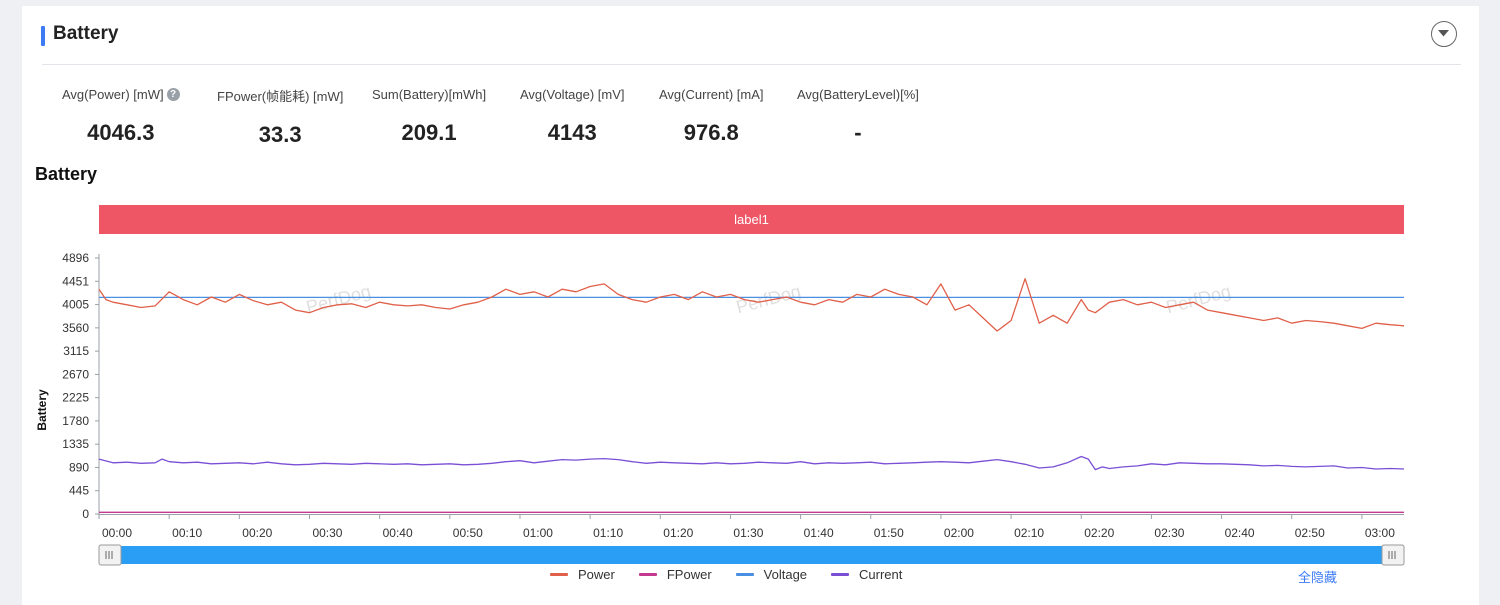  What do you see at coordinates (187, 533) in the screenshot?
I see `x-tick-label: 00:10` at bounding box center [187, 533].